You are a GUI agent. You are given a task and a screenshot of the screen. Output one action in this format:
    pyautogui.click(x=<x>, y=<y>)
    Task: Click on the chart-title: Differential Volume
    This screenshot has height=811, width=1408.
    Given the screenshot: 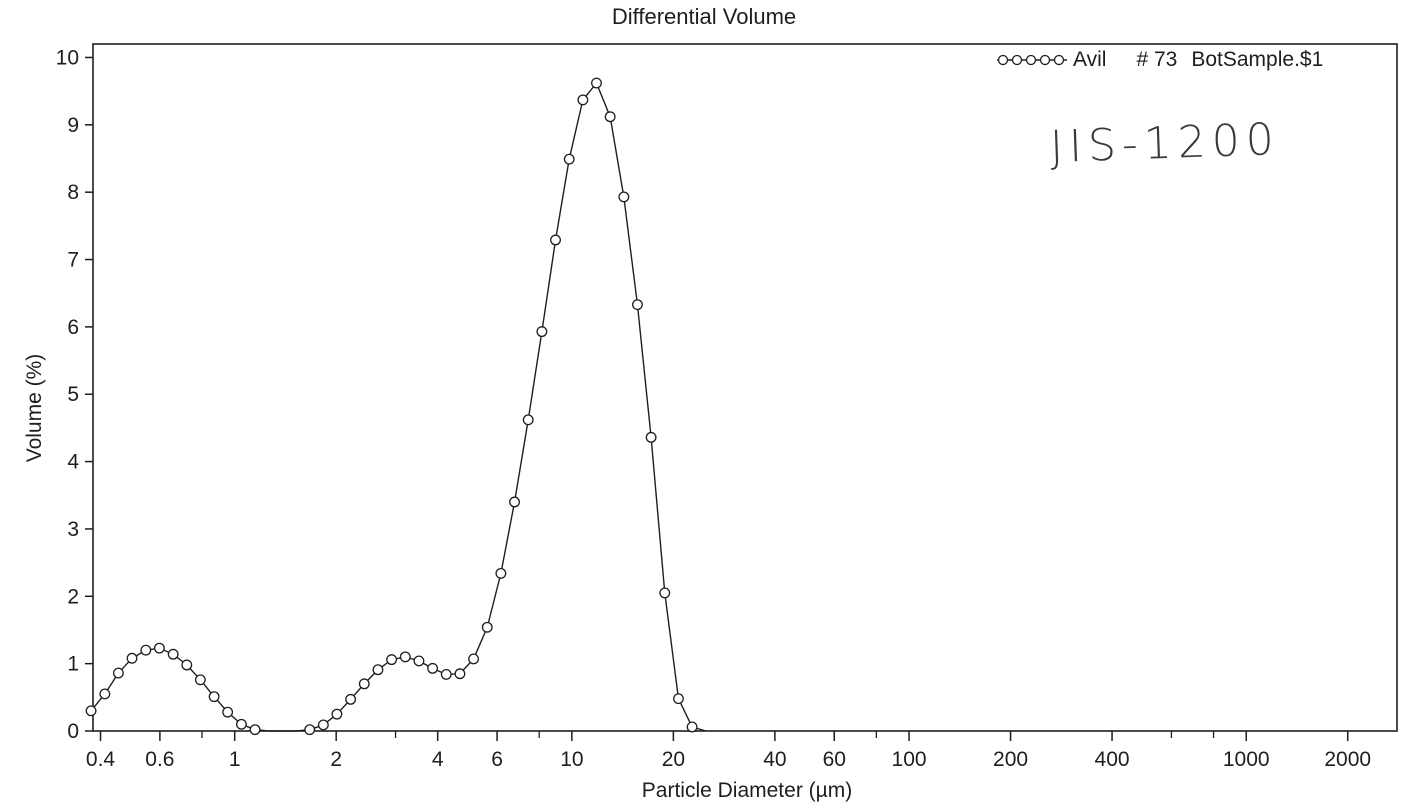 What is the action you would take?
    pyautogui.click(x=704, y=16)
    